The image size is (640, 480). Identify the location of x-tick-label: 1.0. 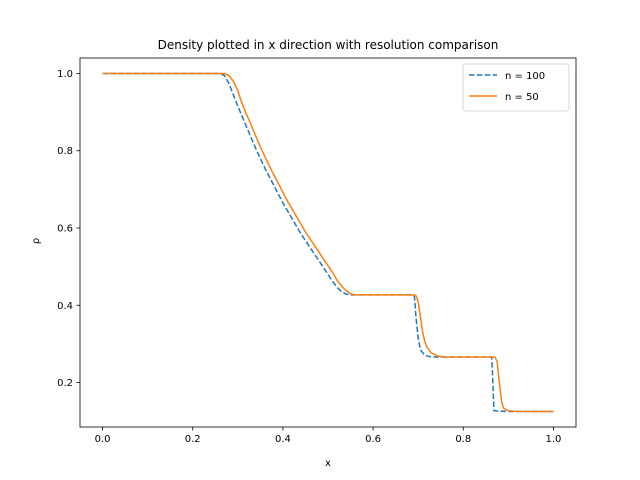
(554, 439).